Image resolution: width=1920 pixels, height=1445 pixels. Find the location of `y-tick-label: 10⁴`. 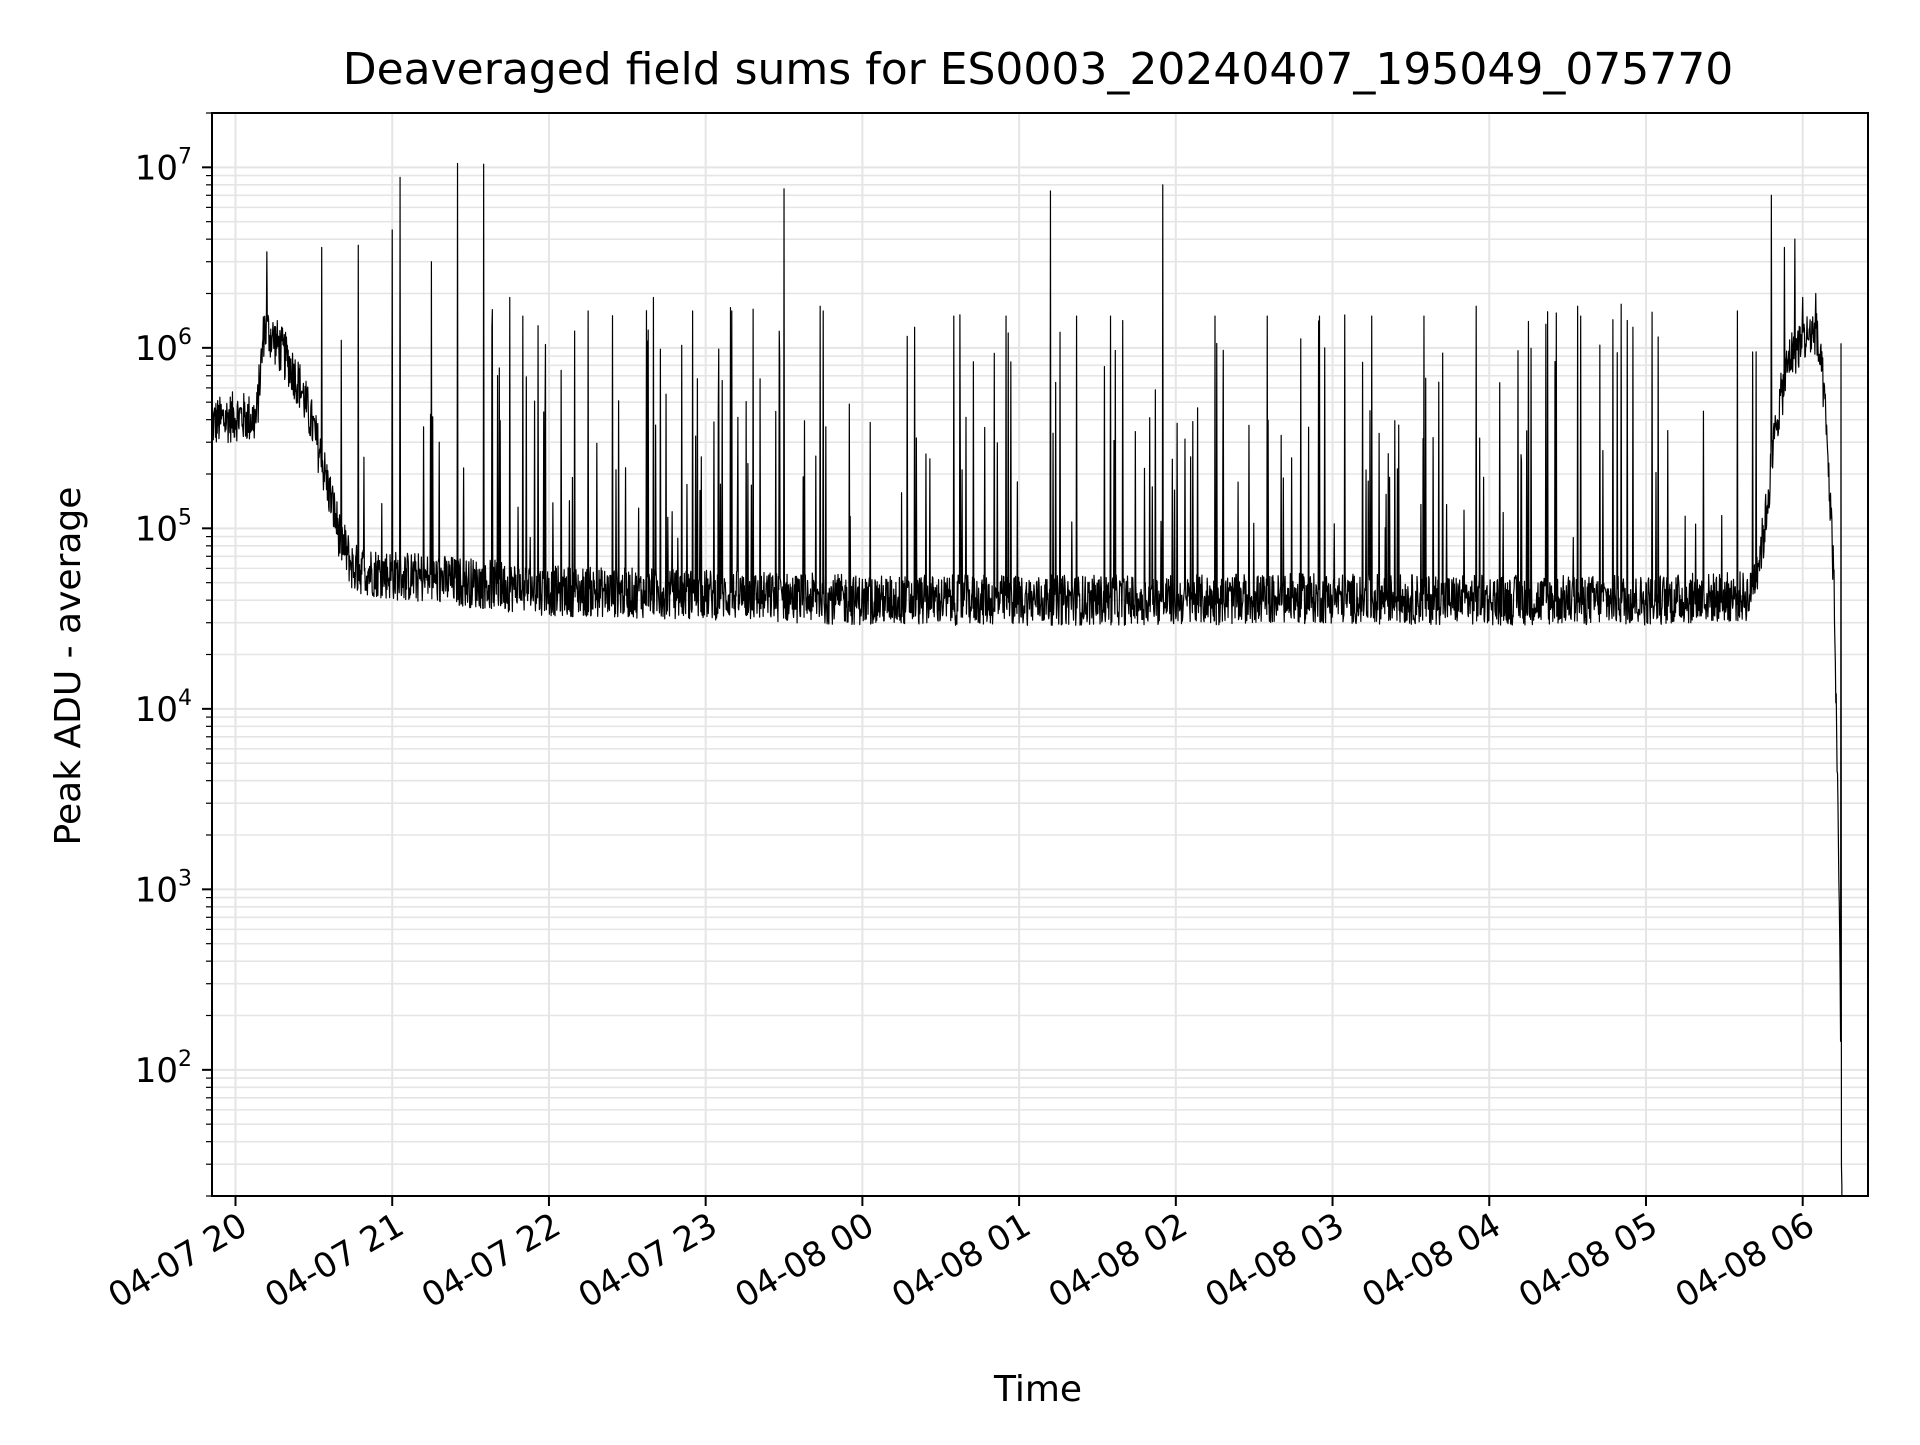

y-tick-label: 10⁴ is located at coordinates (163, 708).